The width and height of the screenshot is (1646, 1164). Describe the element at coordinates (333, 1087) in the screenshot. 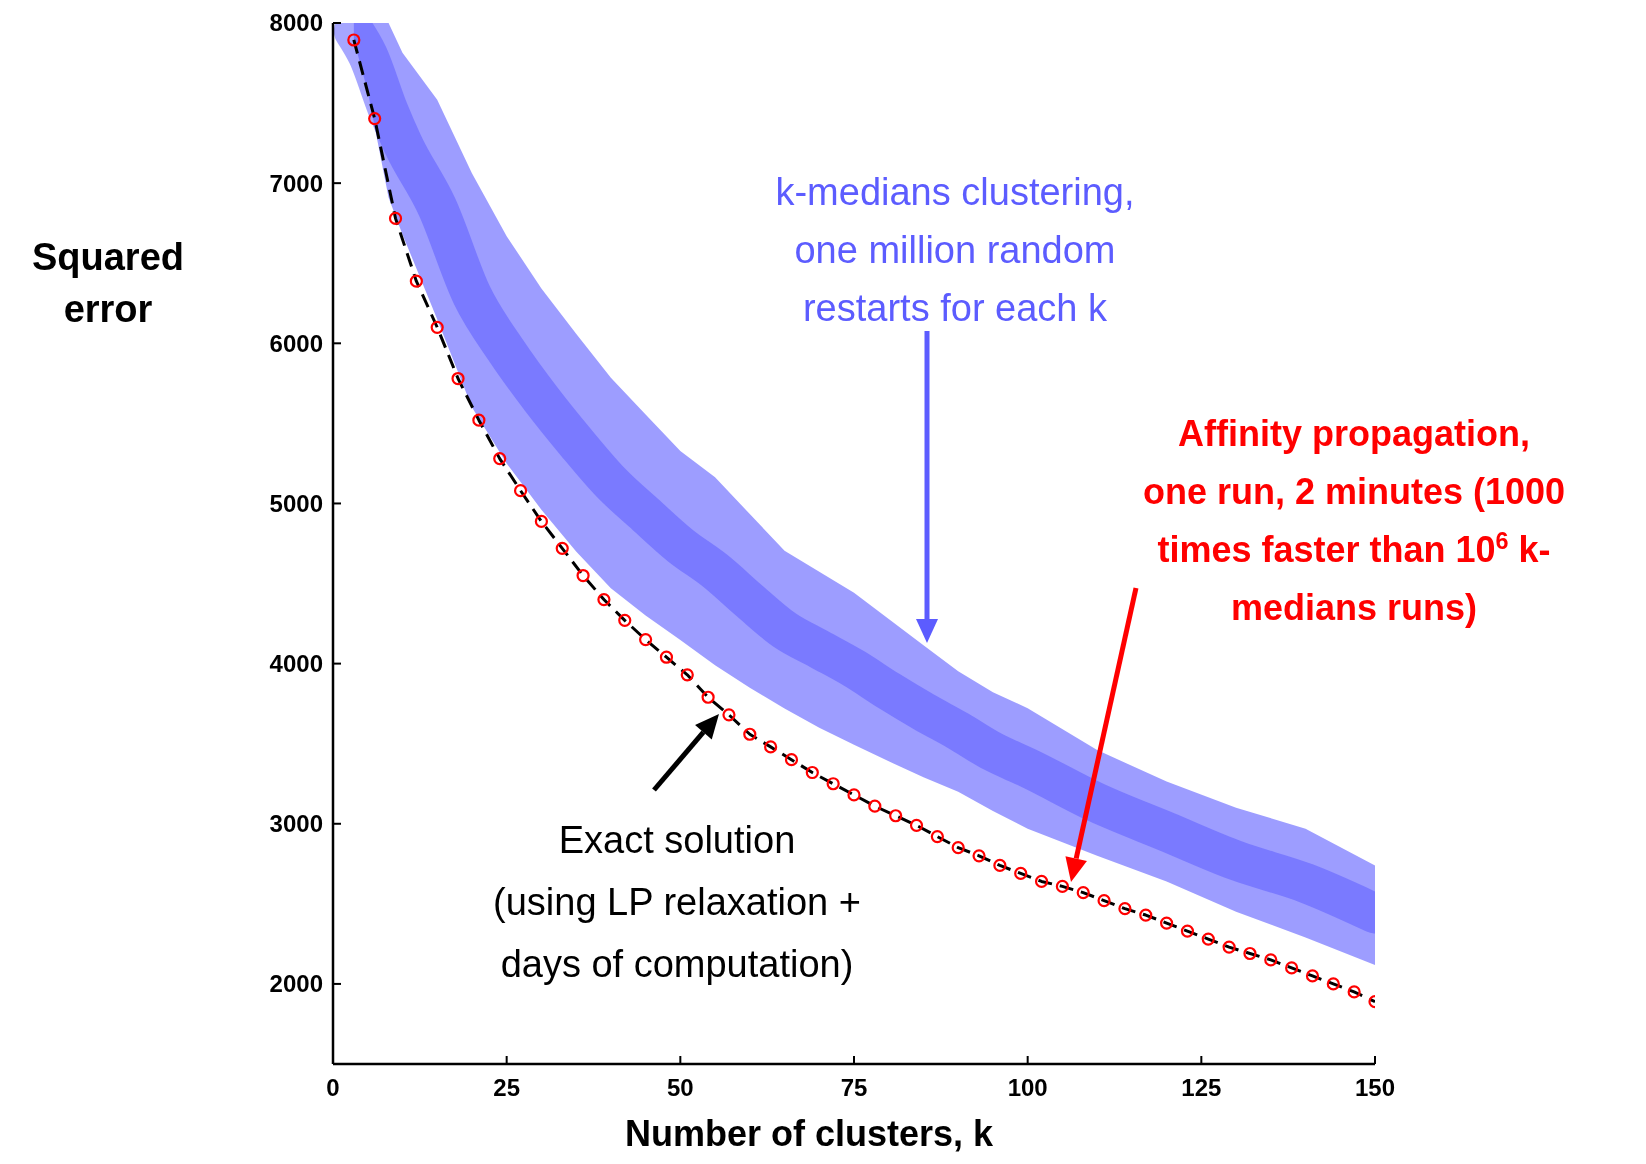

I see `x-tick-label: 0` at that location.